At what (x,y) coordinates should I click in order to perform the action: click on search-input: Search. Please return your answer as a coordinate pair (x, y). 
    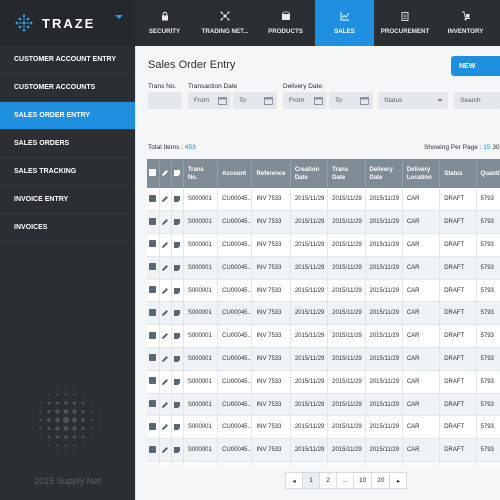
    Looking at the image, I should click on (477, 100).